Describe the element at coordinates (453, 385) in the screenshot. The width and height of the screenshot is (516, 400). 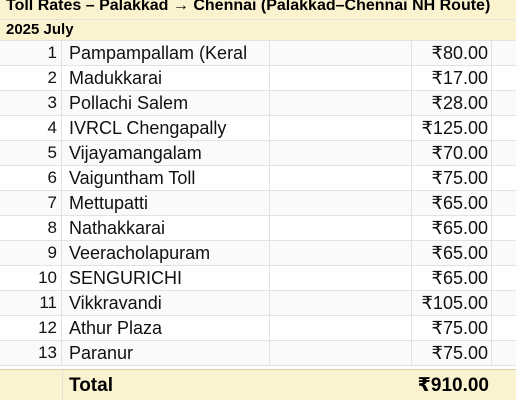
I see `total-value: ₹910.00` at that location.